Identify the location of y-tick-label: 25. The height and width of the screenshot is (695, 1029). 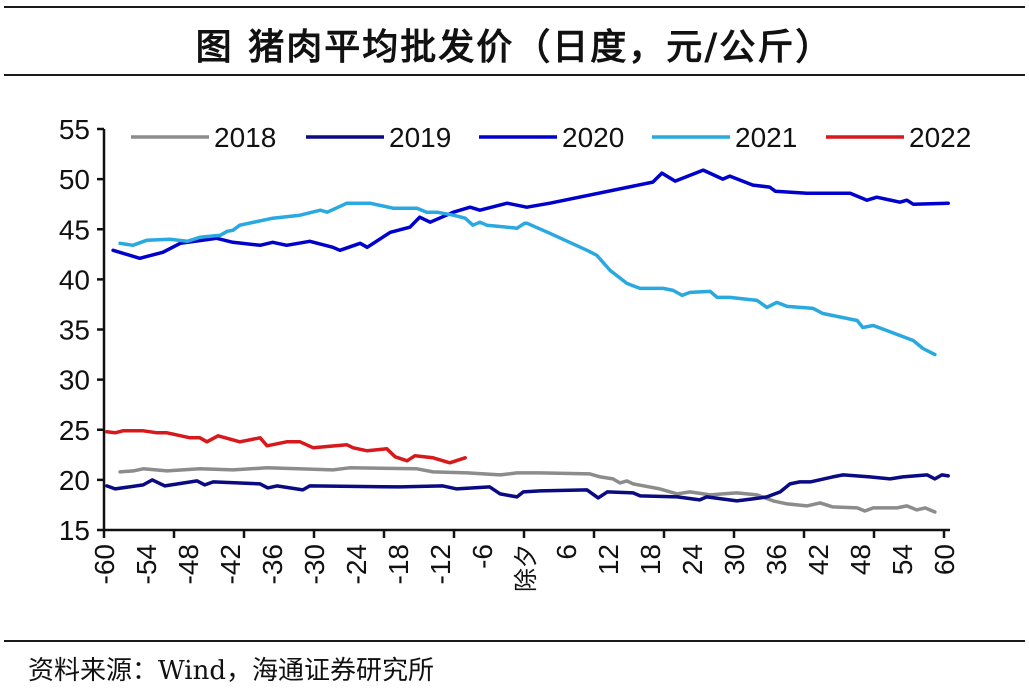
(74, 430).